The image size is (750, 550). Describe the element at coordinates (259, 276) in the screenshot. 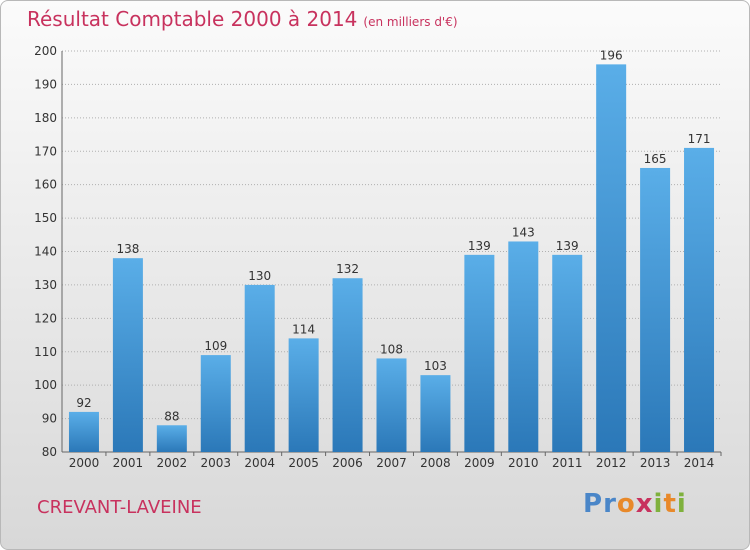

I see `data-label: 130` at that location.